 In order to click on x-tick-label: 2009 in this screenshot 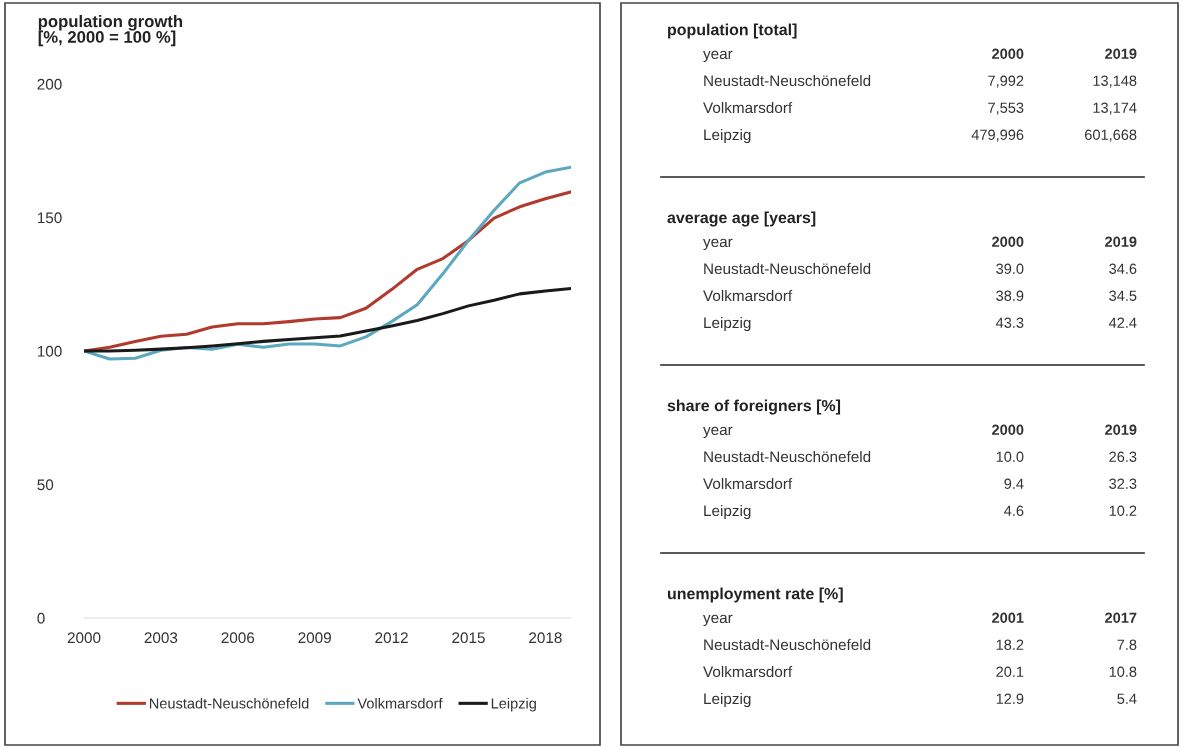, I will do `click(314, 638)`.